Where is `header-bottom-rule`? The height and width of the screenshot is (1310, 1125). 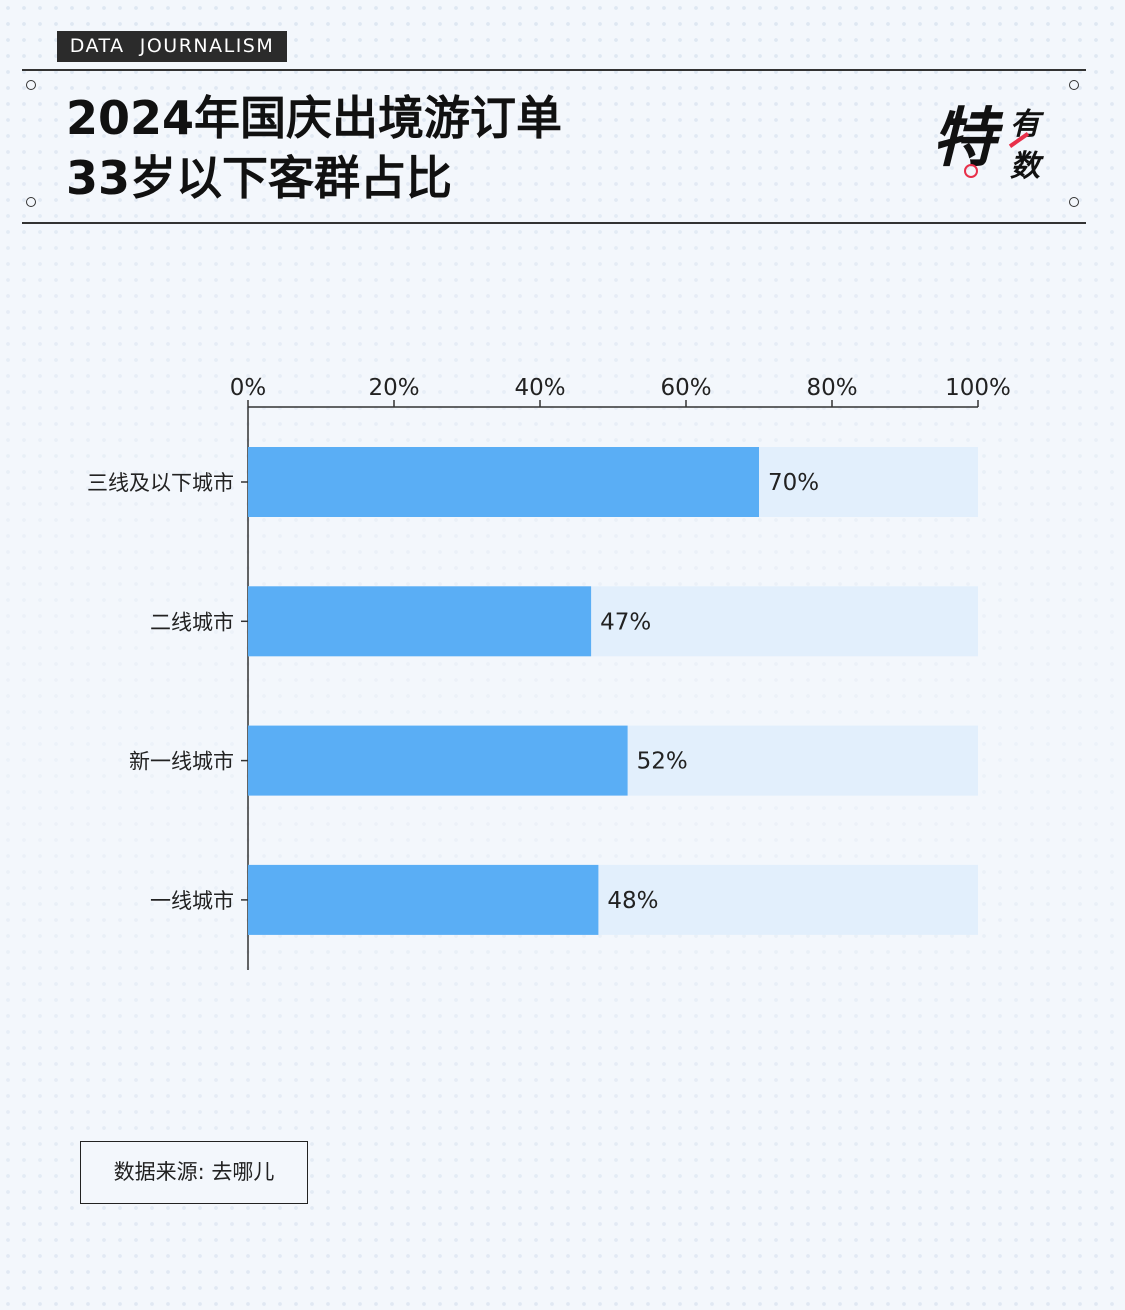 header-bottom-rule is located at coordinates (554, 223).